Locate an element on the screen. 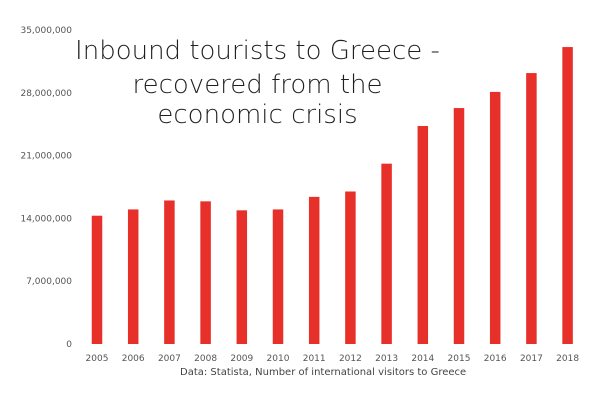  bar-2015 is located at coordinates (459, 226).